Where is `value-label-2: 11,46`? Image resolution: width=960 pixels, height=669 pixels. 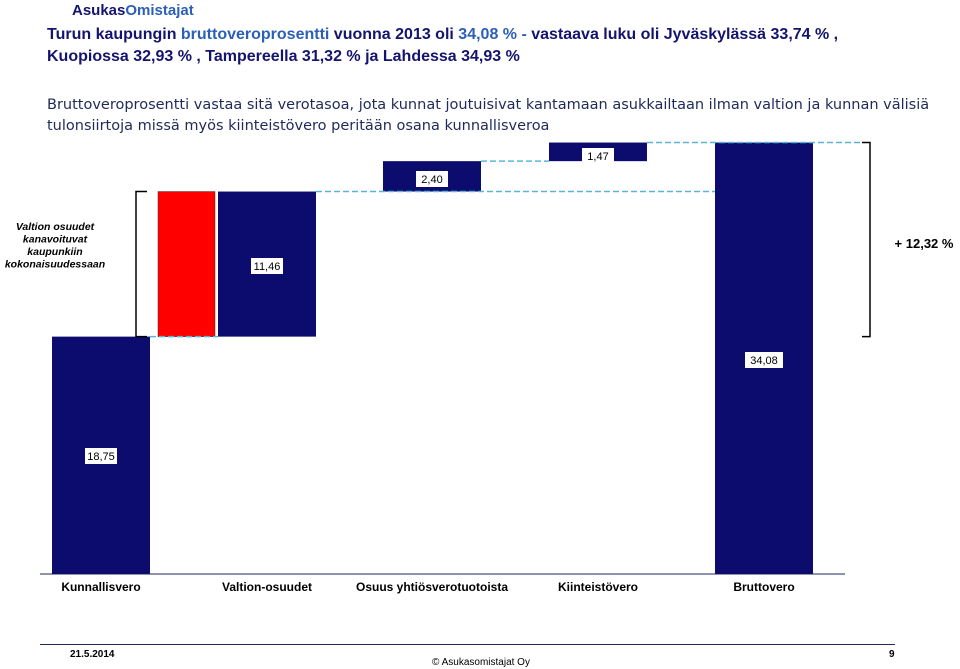
value-label-2: 11,46 is located at coordinates (267, 267).